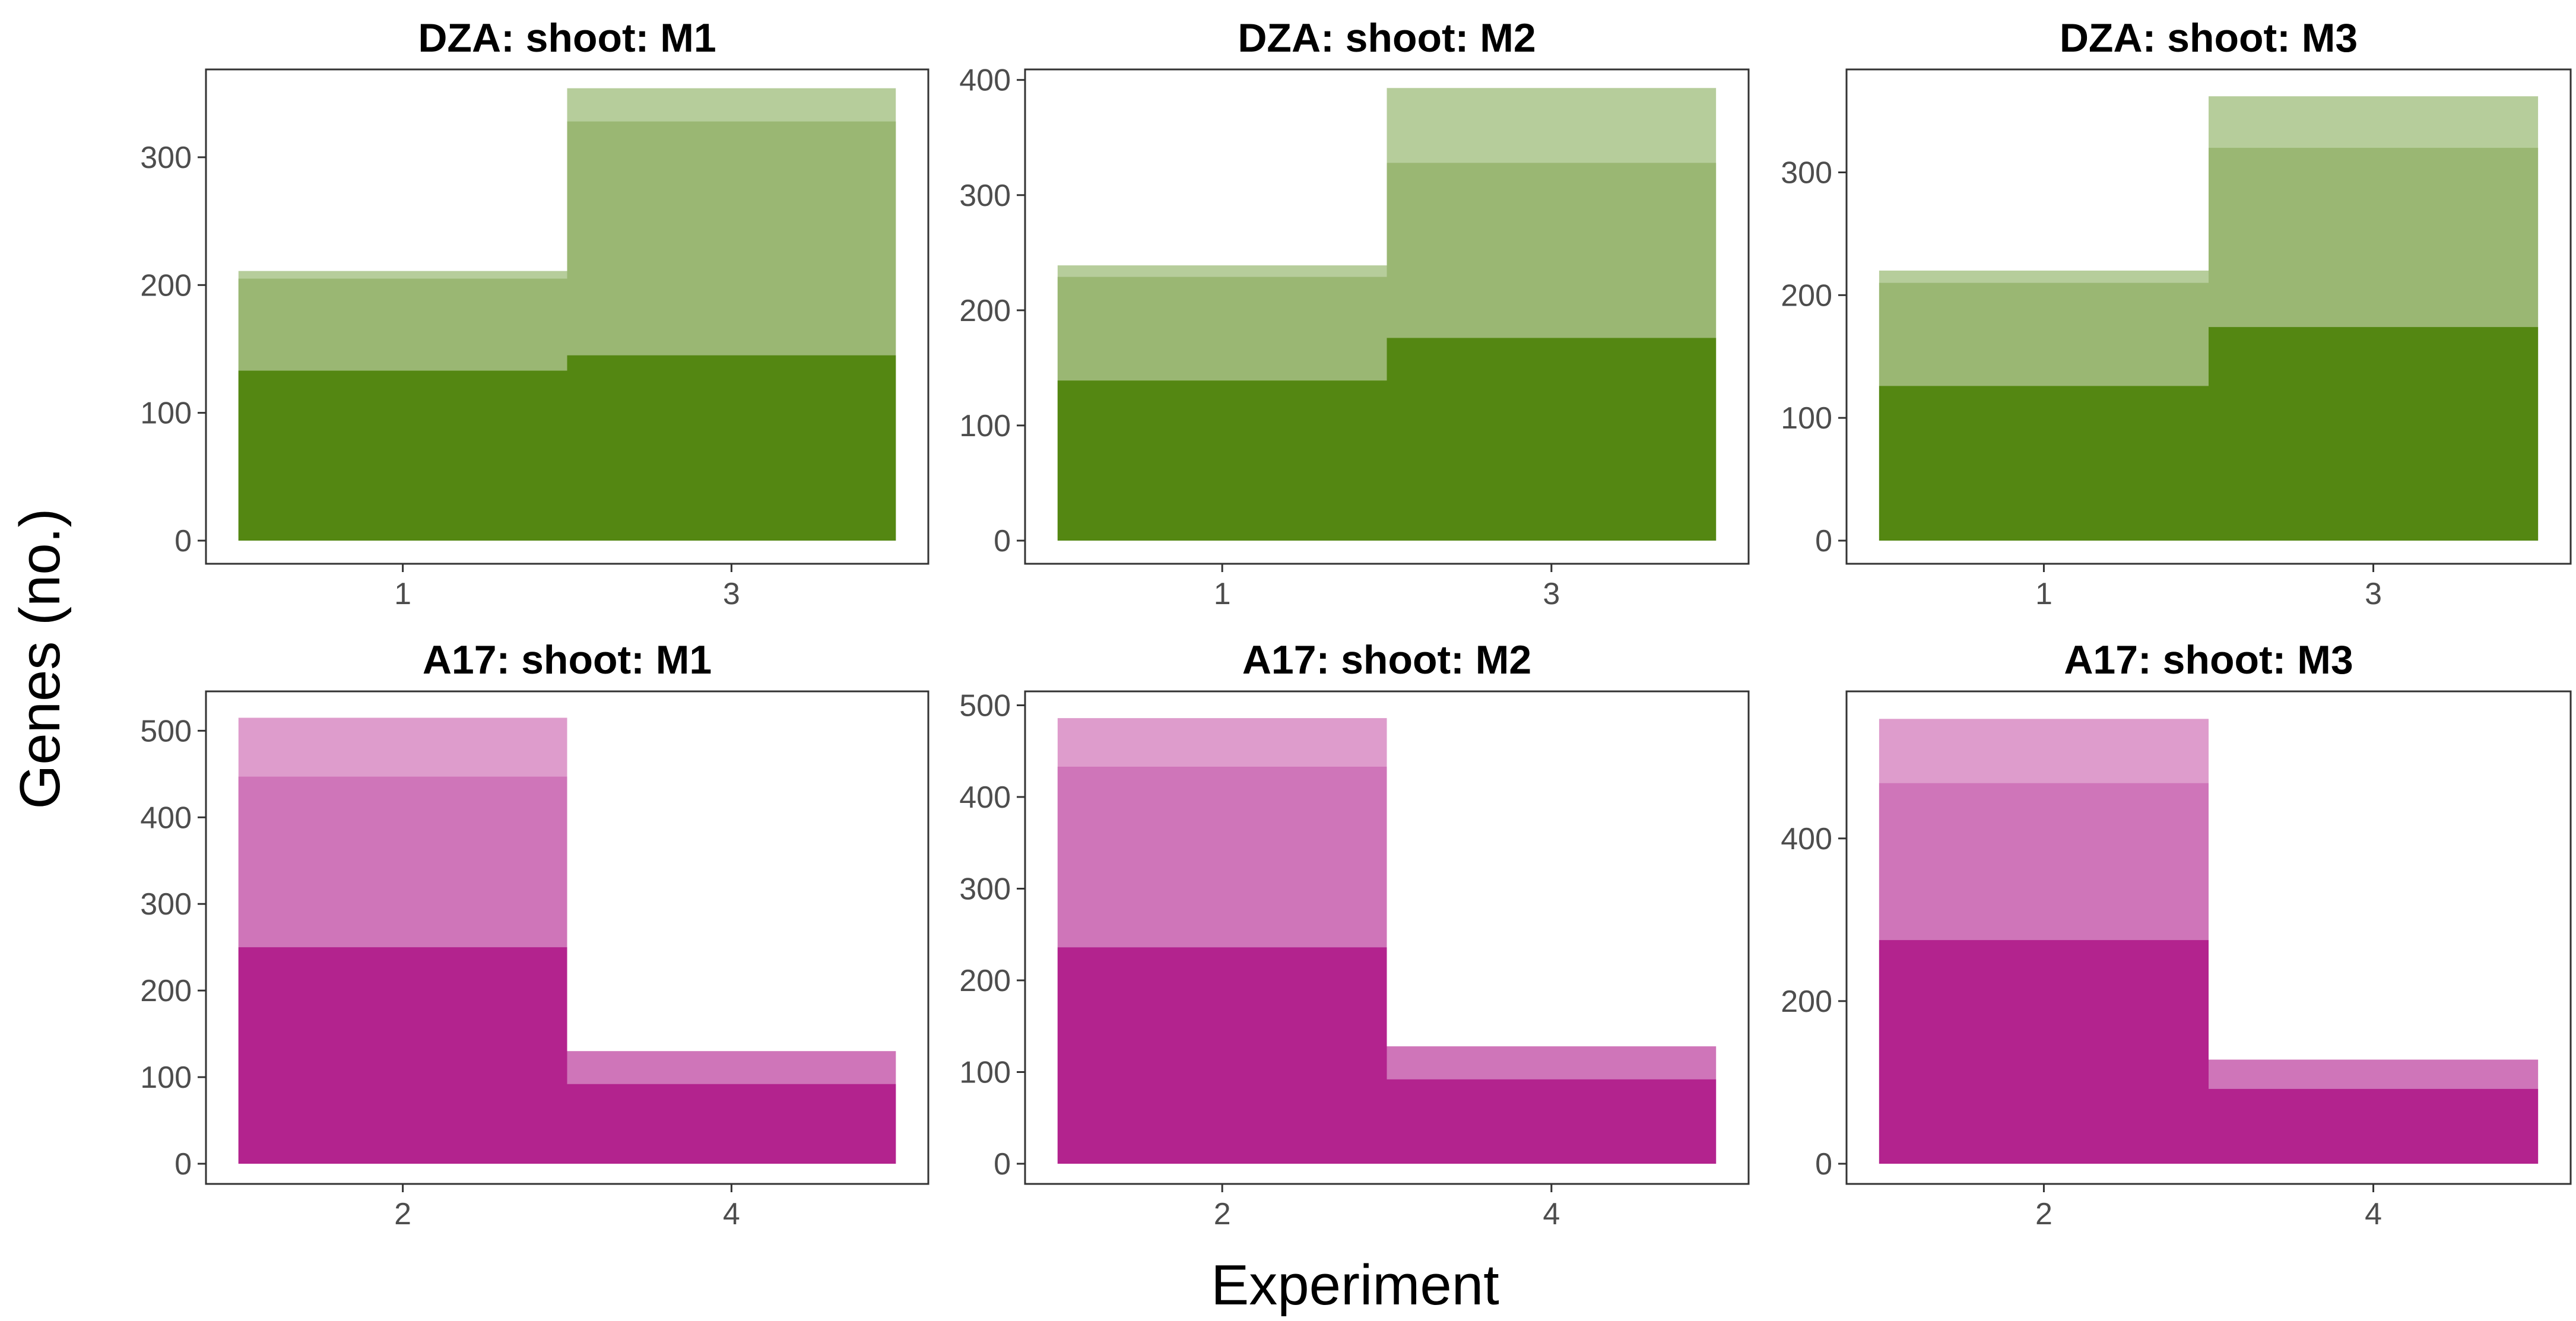 Image resolution: width=2576 pixels, height=1321 pixels. I want to click on y-axis-title: Genes (no.), so click(40, 659).